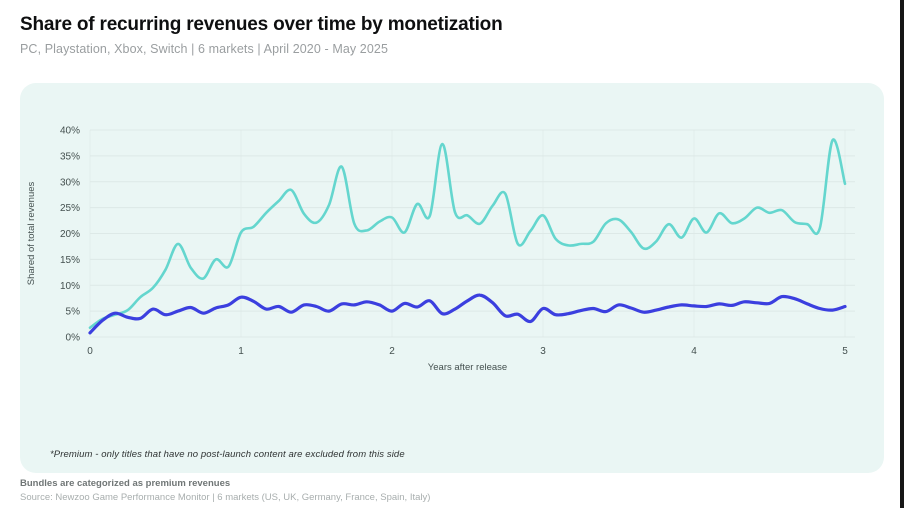  I want to click on series-blue-line, so click(467, 314).